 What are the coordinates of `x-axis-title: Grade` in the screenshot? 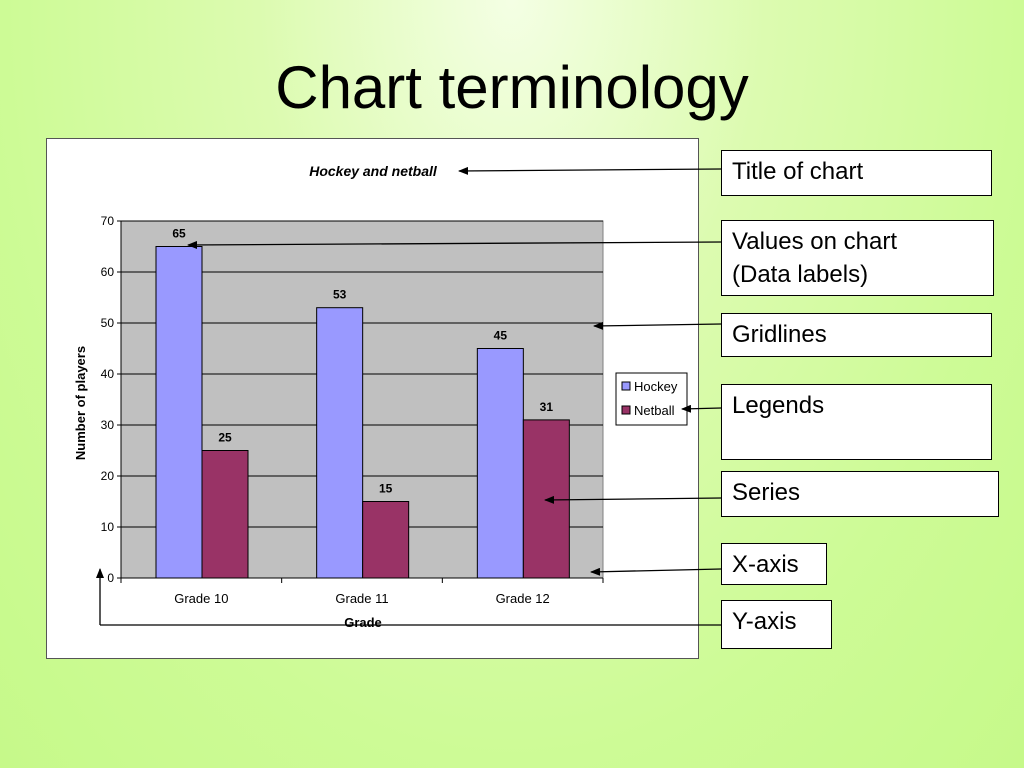 It's located at (363, 622).